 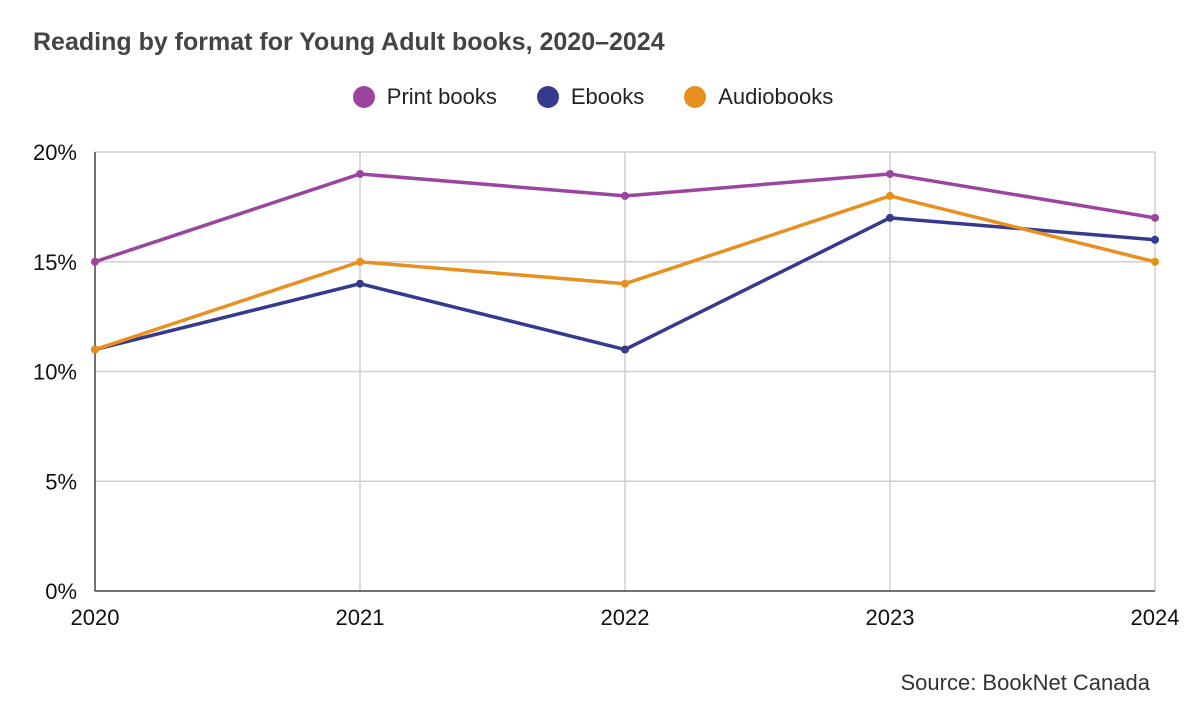 What do you see at coordinates (55, 152) in the screenshot?
I see `y-tick-label-4: 20%` at bounding box center [55, 152].